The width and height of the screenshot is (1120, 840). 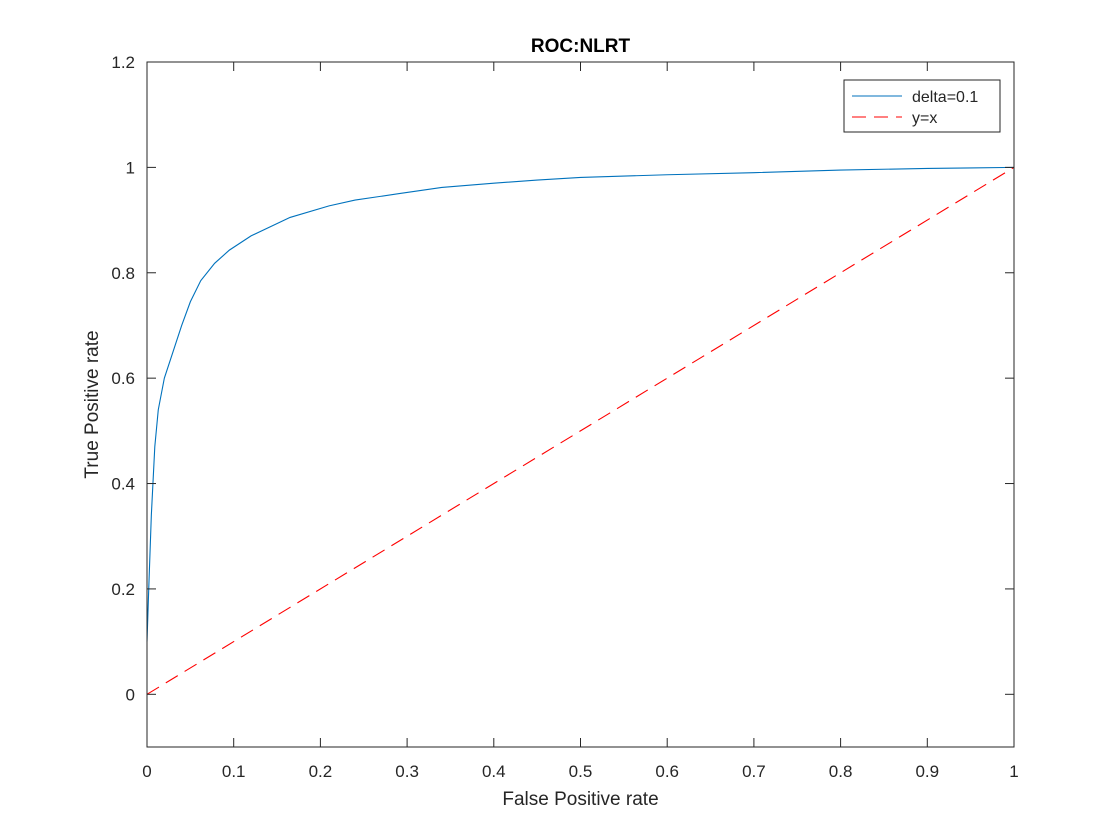 I want to click on chart-title: ROC:NLRT, so click(x=581, y=46).